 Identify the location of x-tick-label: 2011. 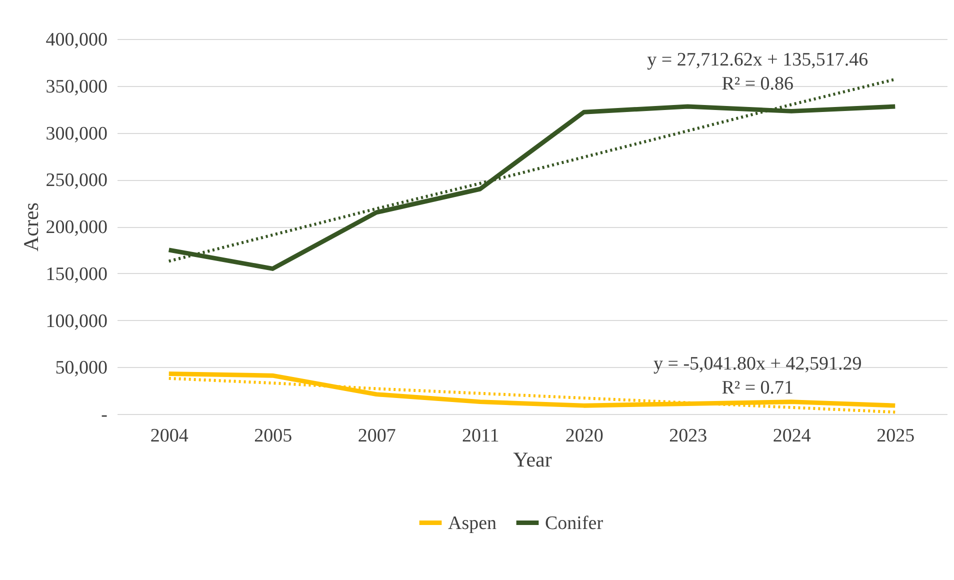
(481, 436).